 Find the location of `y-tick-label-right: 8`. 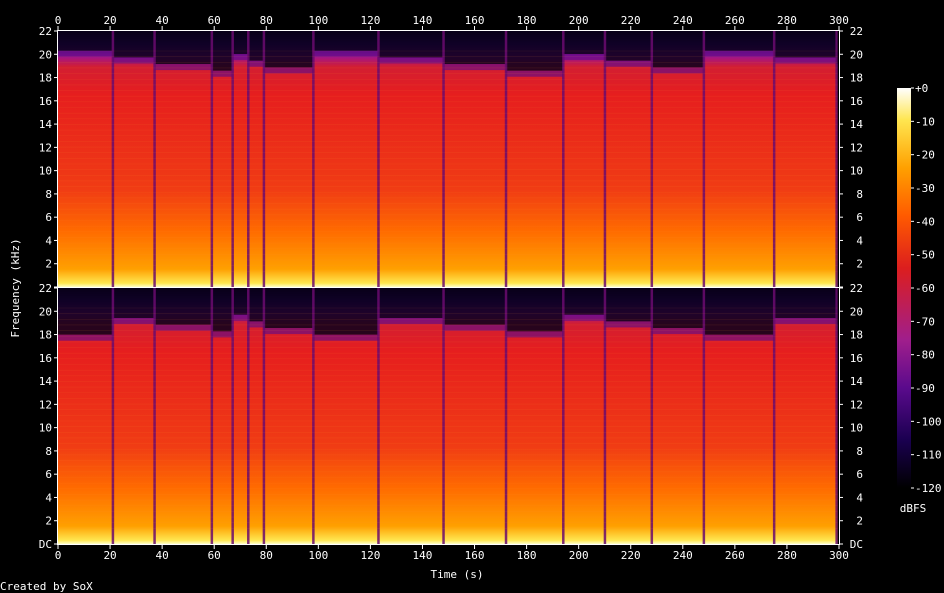

y-tick-label-right: 8 is located at coordinates (859, 451).